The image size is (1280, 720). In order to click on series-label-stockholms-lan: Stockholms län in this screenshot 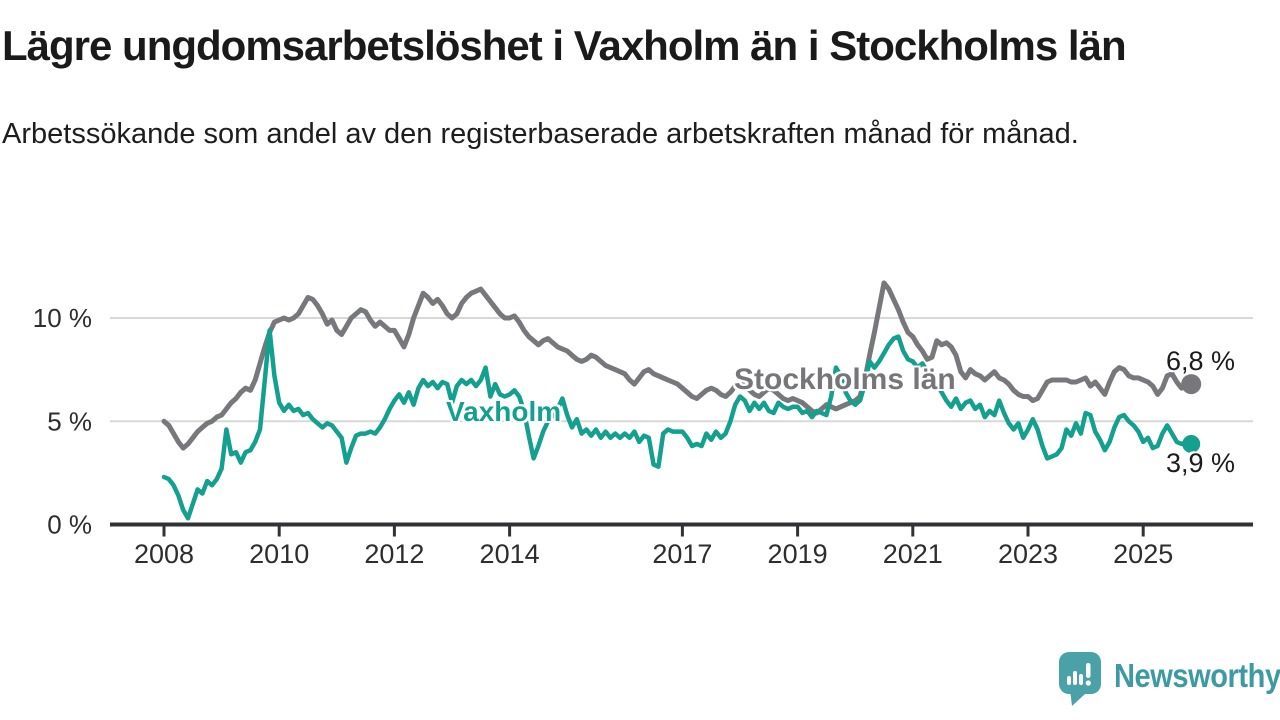, I will do `click(845, 379)`.